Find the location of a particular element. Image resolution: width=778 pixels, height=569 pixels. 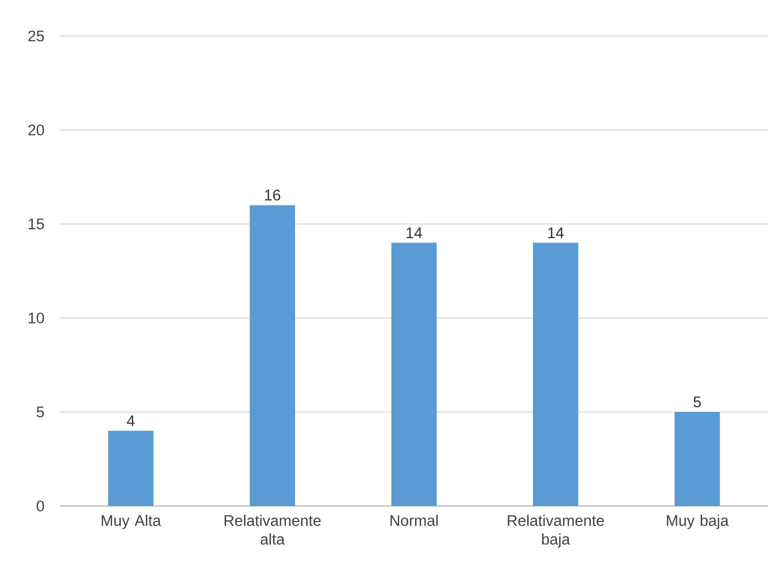

x-tick-label: Normal is located at coordinates (414, 520).